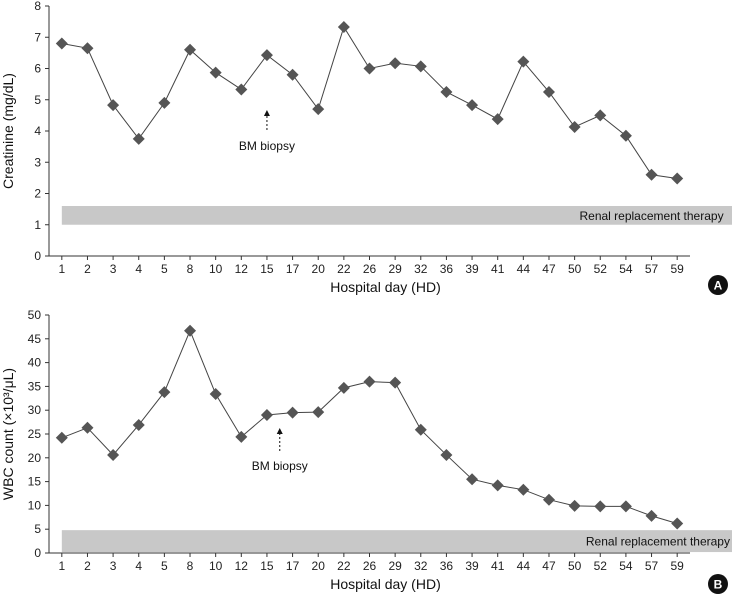  What do you see at coordinates (678, 269) in the screenshot?
I see `panel-a-x-tick-label: 59` at bounding box center [678, 269].